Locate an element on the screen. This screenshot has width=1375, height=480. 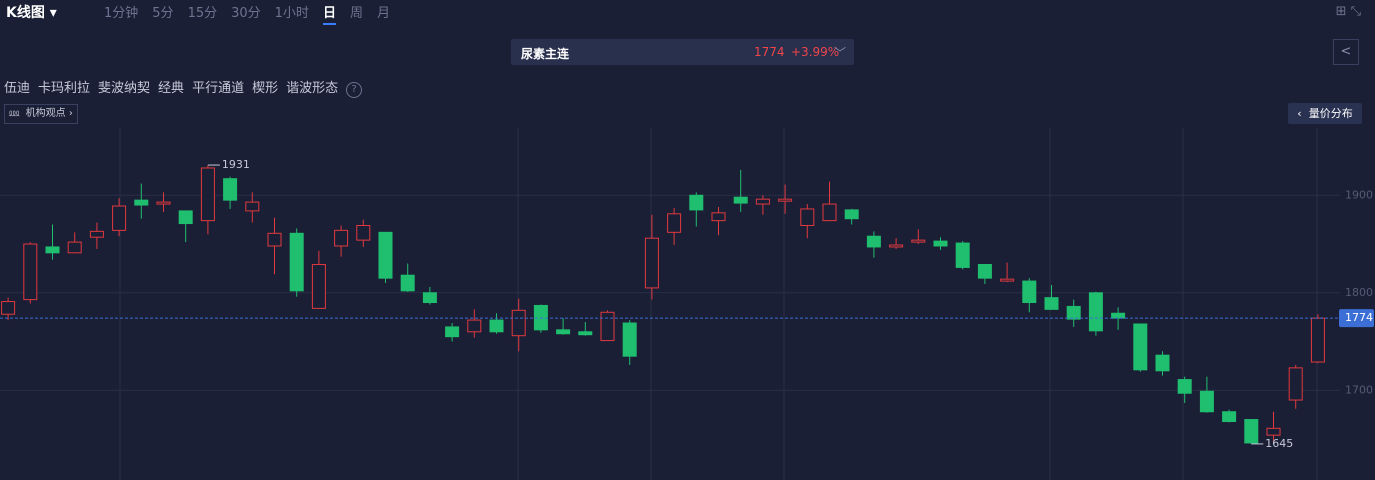
volume-profile-button: ‹ 量价分布 is located at coordinates (1325, 113).